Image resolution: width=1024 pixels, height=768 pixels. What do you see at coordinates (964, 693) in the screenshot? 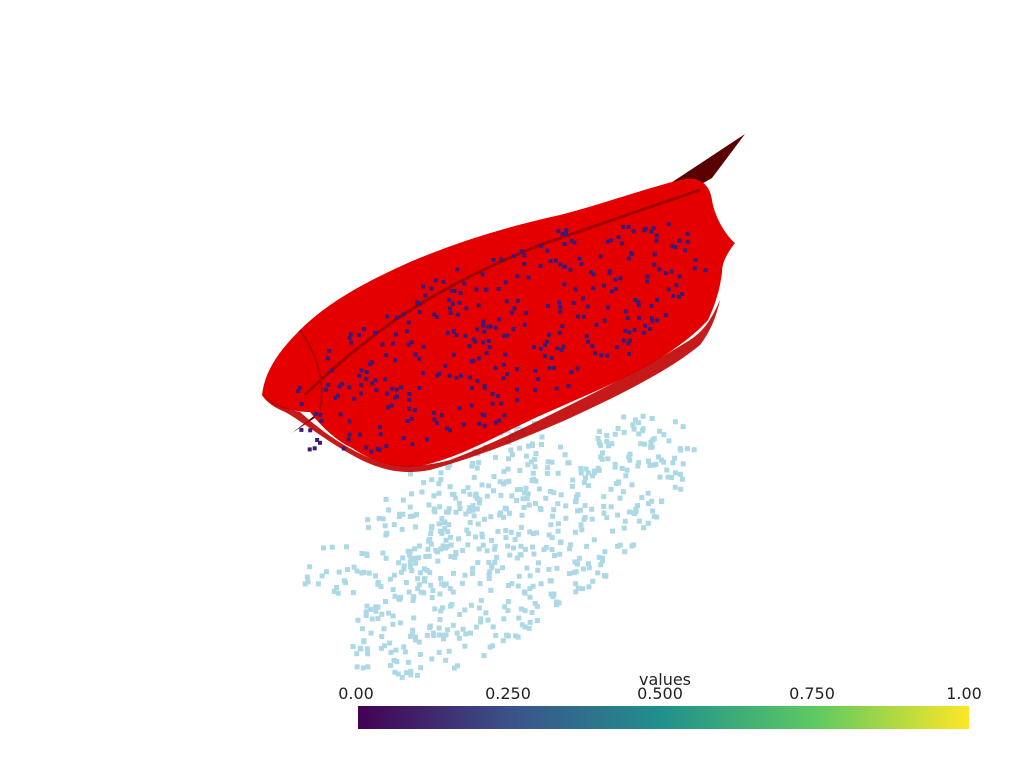
I see `colorbar-tick-4: 1.00` at bounding box center [964, 693].